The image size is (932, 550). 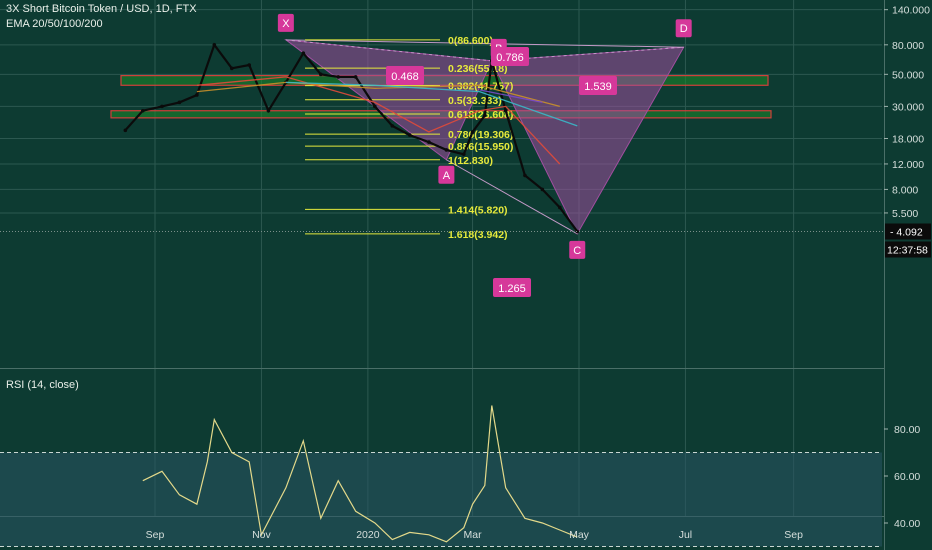 What do you see at coordinates (685, 535) in the screenshot?
I see `x-tick-label: Jul` at bounding box center [685, 535].